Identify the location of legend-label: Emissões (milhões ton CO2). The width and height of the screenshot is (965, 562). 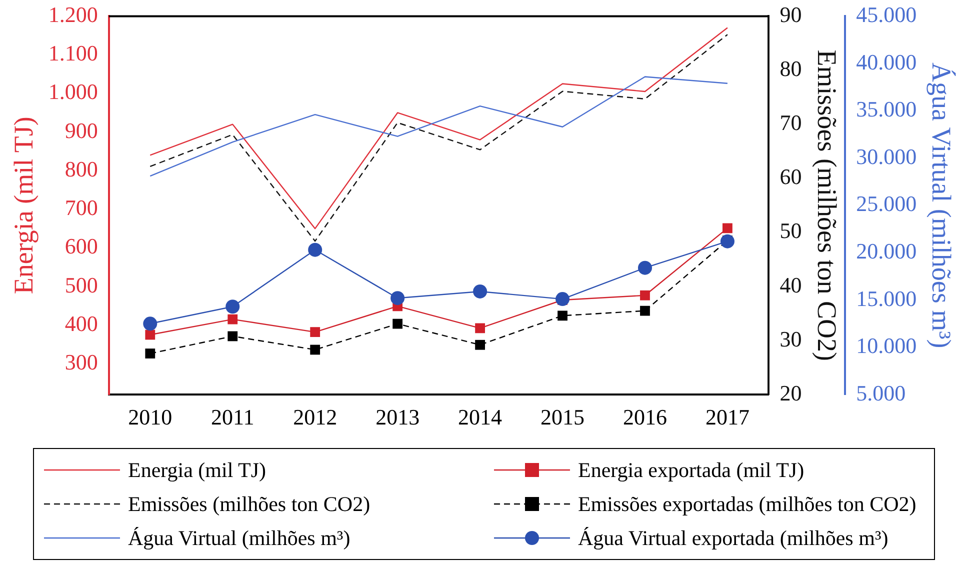
(249, 504).